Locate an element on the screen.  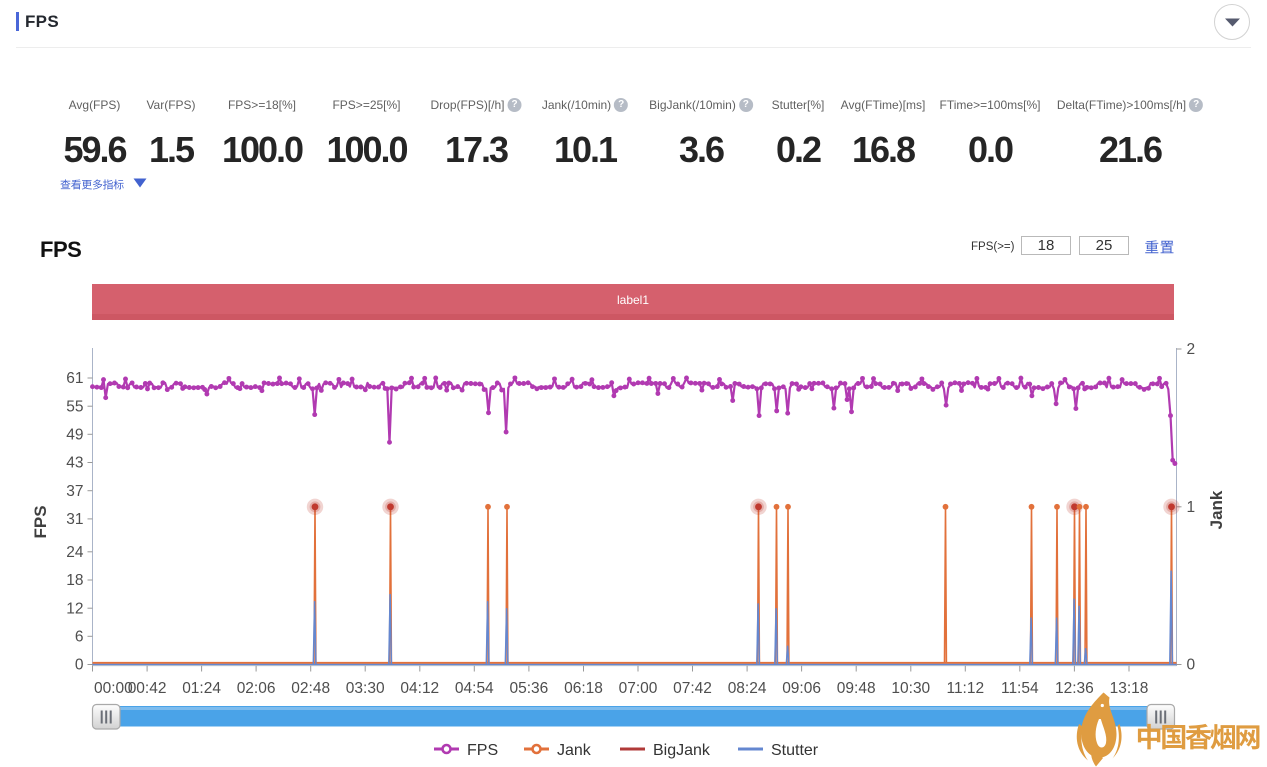
svg-text: 61 is located at coordinates (74, 378).